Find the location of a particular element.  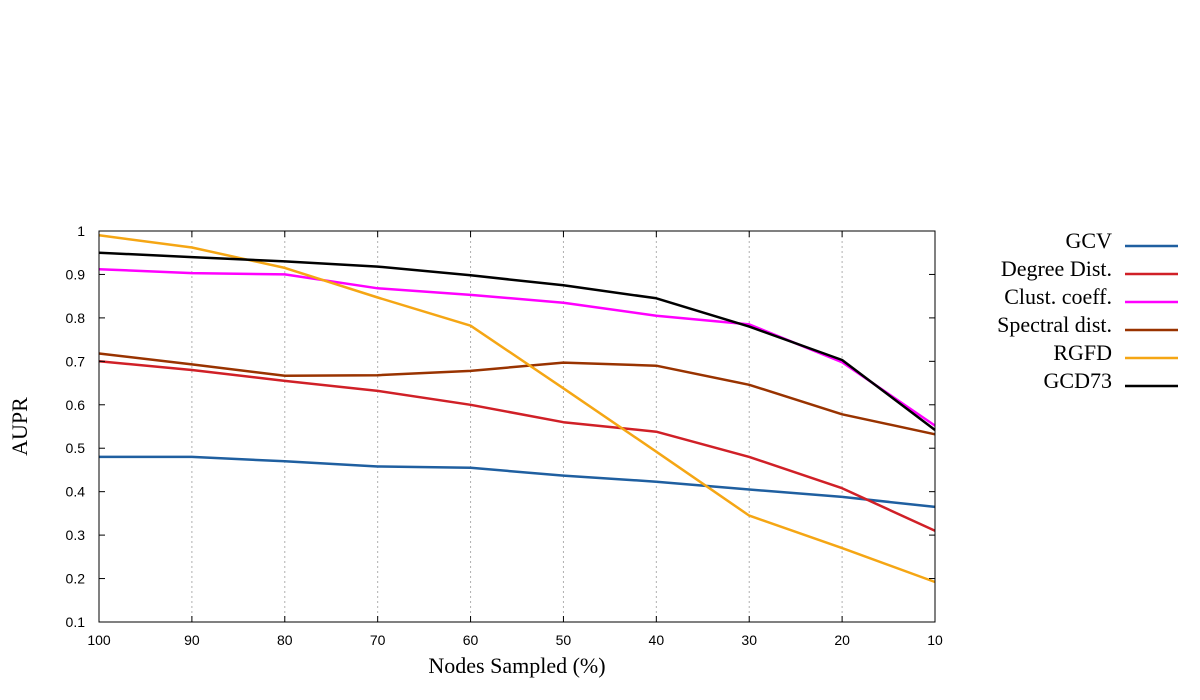

y-axis-title: AUPR is located at coordinates (19, 426).